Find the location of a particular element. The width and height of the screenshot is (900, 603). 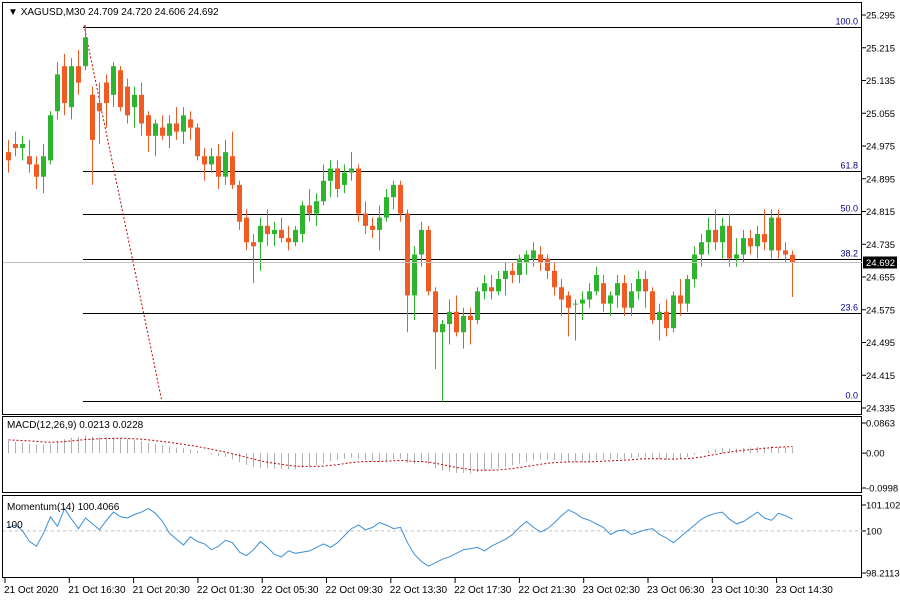

momentum-panel: Momentum(14) 100.4066 100 is located at coordinates (432, 536).